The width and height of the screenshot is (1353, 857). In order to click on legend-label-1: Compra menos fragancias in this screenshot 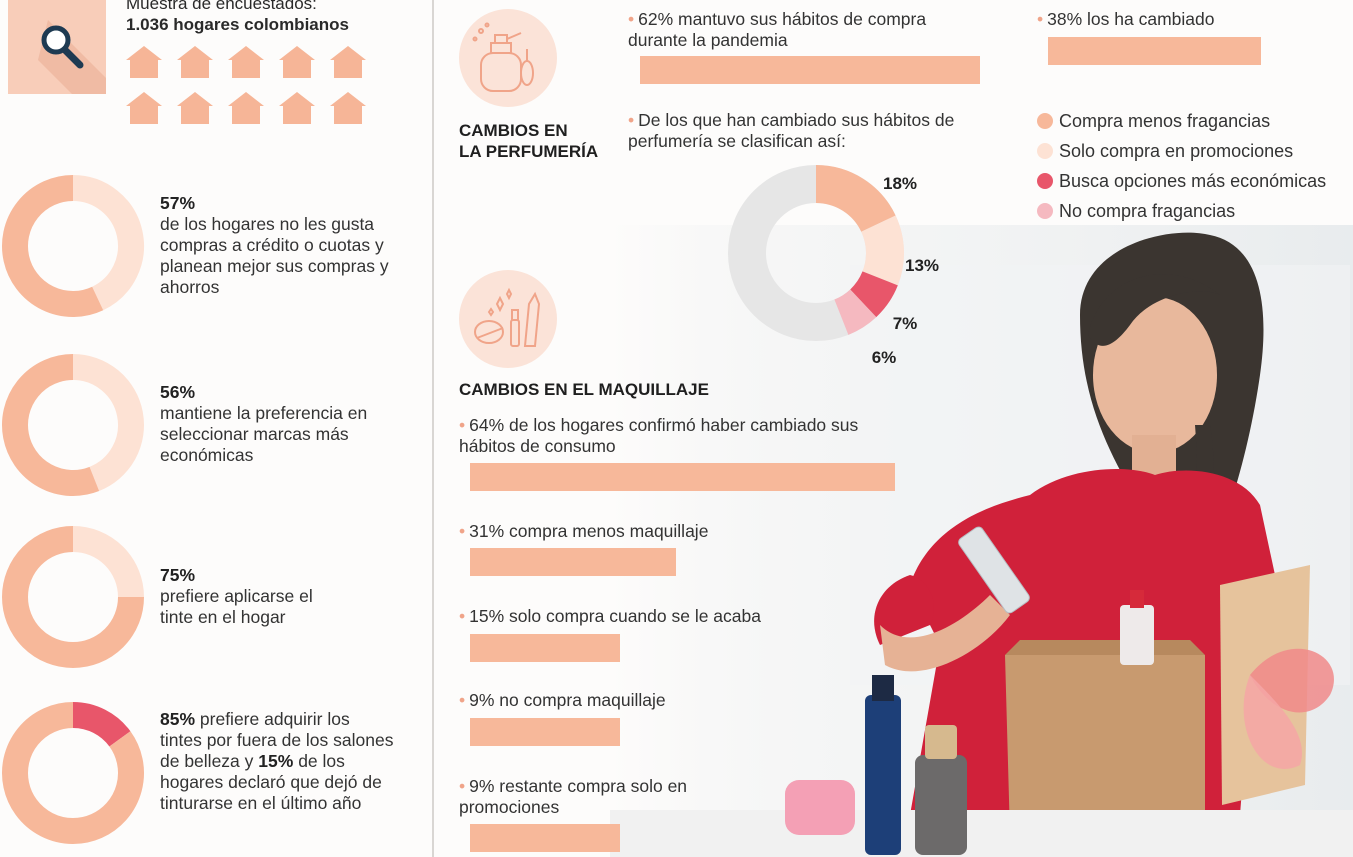, I will do `click(1165, 121)`.